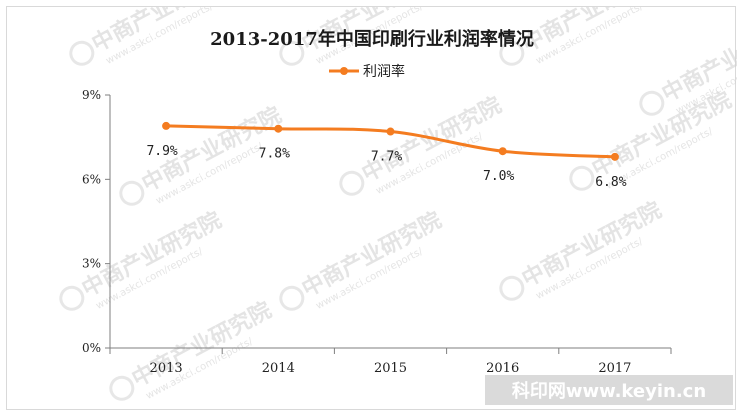  I want to click on y-tick-label: 9%, so click(91, 95).